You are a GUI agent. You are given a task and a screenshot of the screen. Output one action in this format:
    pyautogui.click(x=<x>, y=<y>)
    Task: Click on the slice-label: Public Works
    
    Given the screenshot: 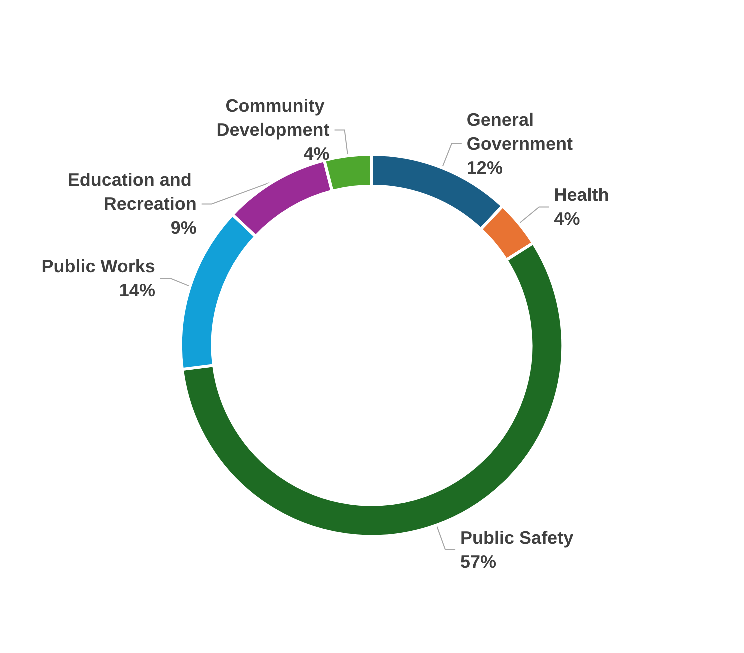 What is the action you would take?
    pyautogui.click(x=99, y=266)
    